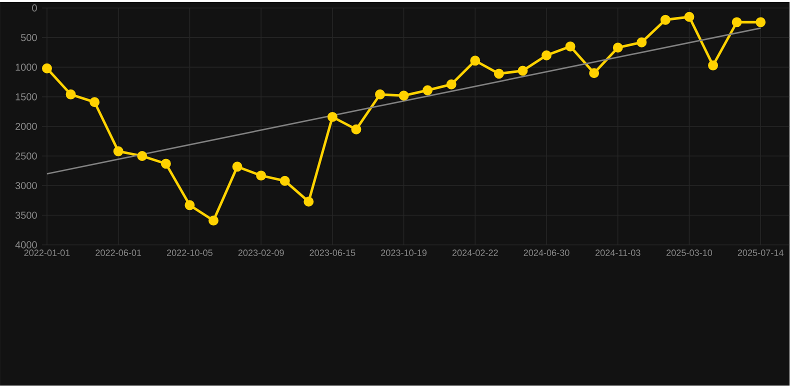 The image size is (790, 386). I want to click on x-tick-label: 2024-11-03, so click(618, 253).